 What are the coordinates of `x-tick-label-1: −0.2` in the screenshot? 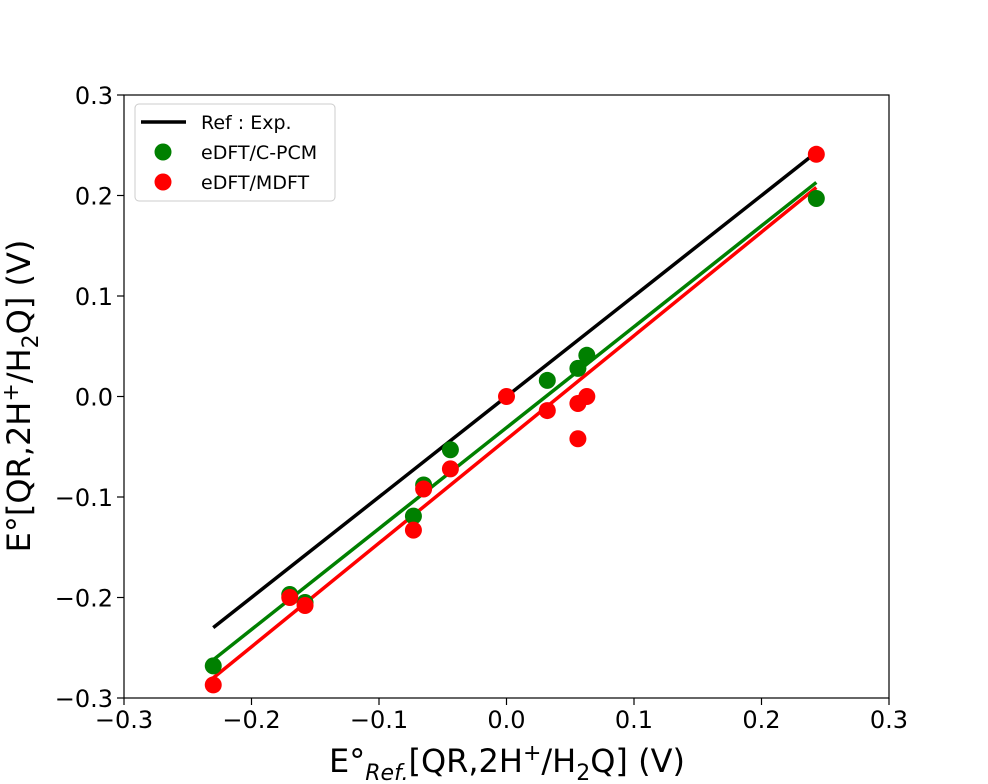 It's located at (251, 720).